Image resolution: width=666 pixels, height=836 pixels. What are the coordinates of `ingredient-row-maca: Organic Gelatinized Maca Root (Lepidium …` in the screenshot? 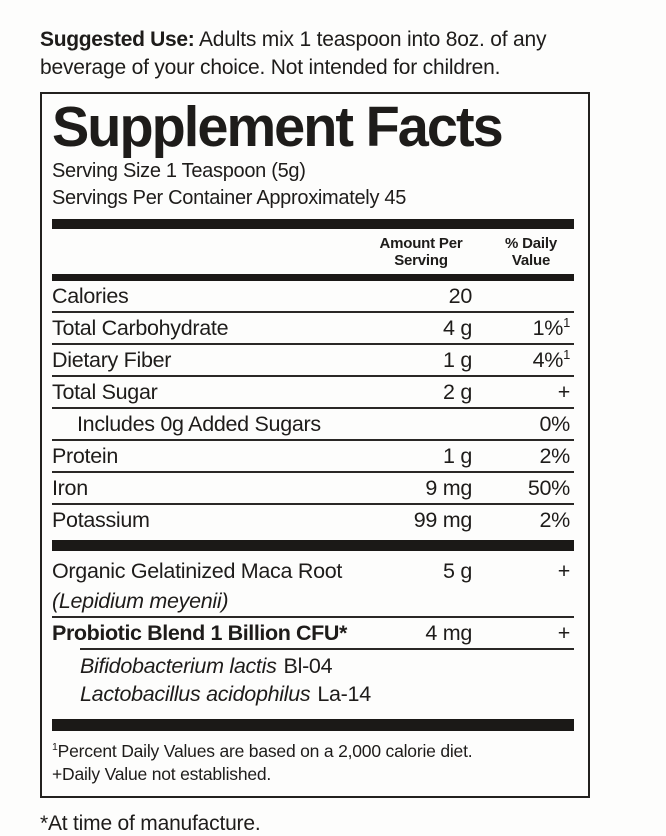 It's located at (313, 586).